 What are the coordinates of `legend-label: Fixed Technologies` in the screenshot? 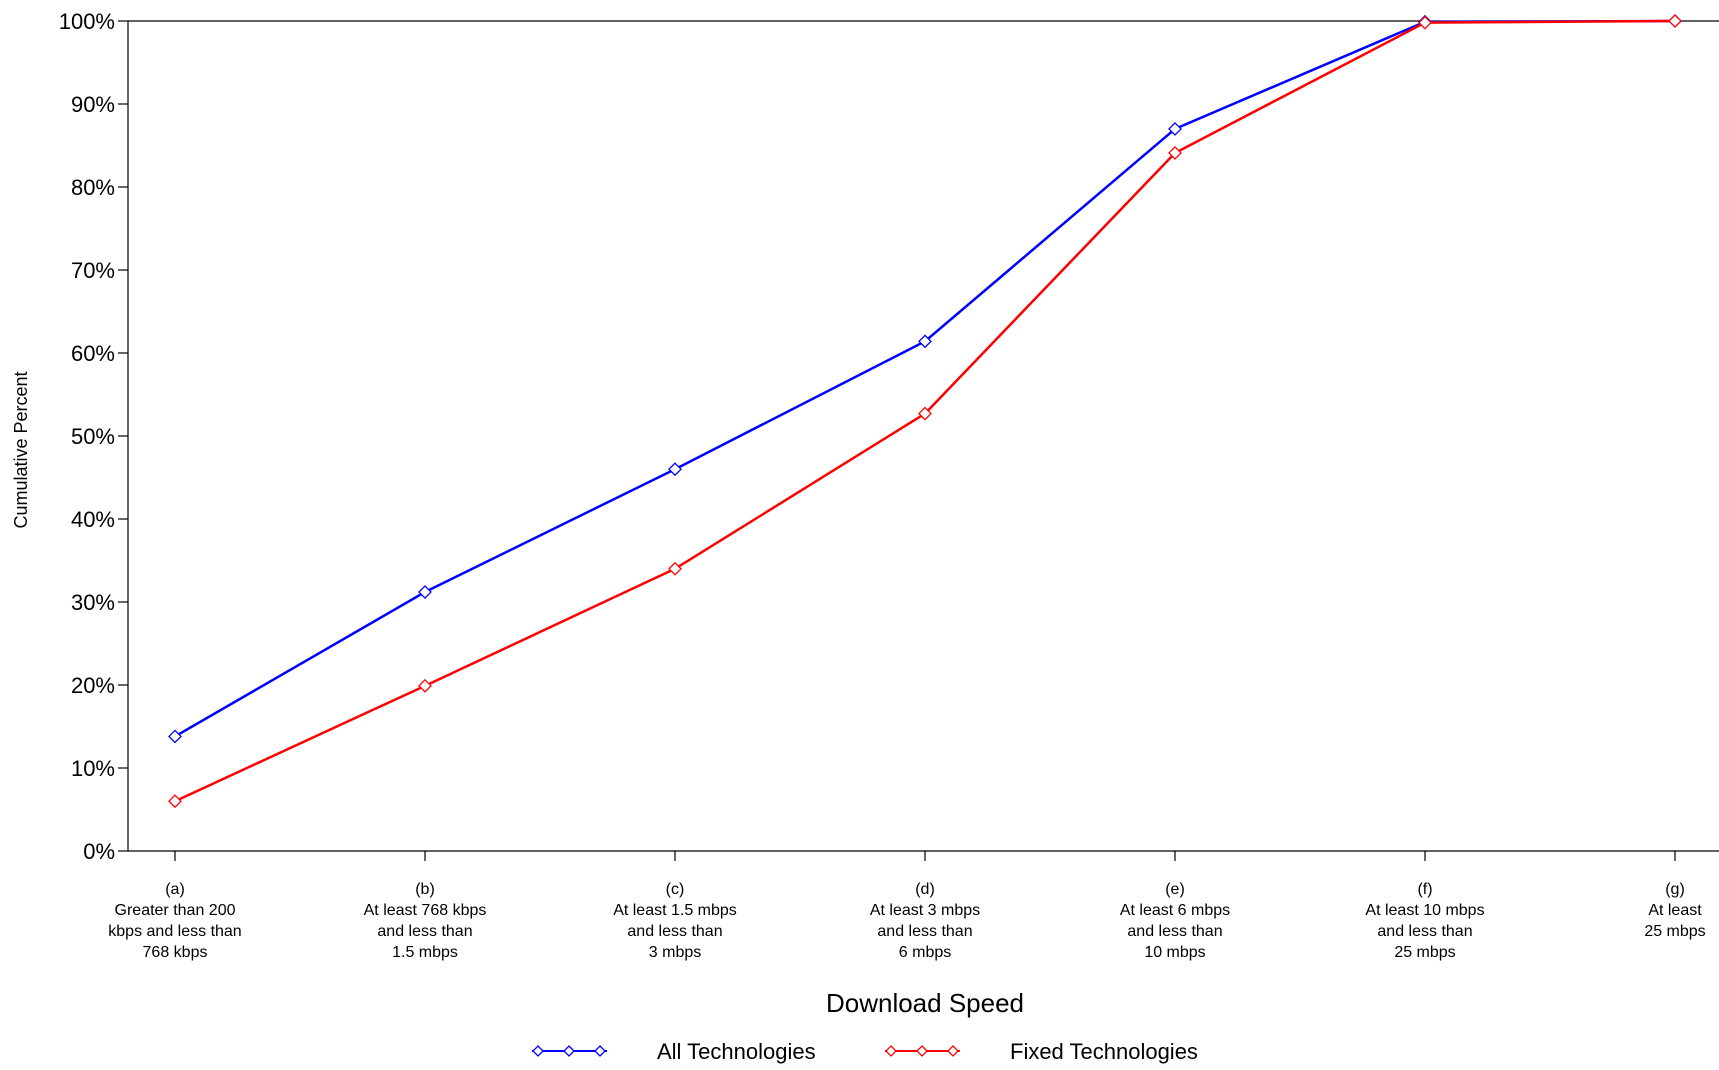 It's located at (1104, 1051).